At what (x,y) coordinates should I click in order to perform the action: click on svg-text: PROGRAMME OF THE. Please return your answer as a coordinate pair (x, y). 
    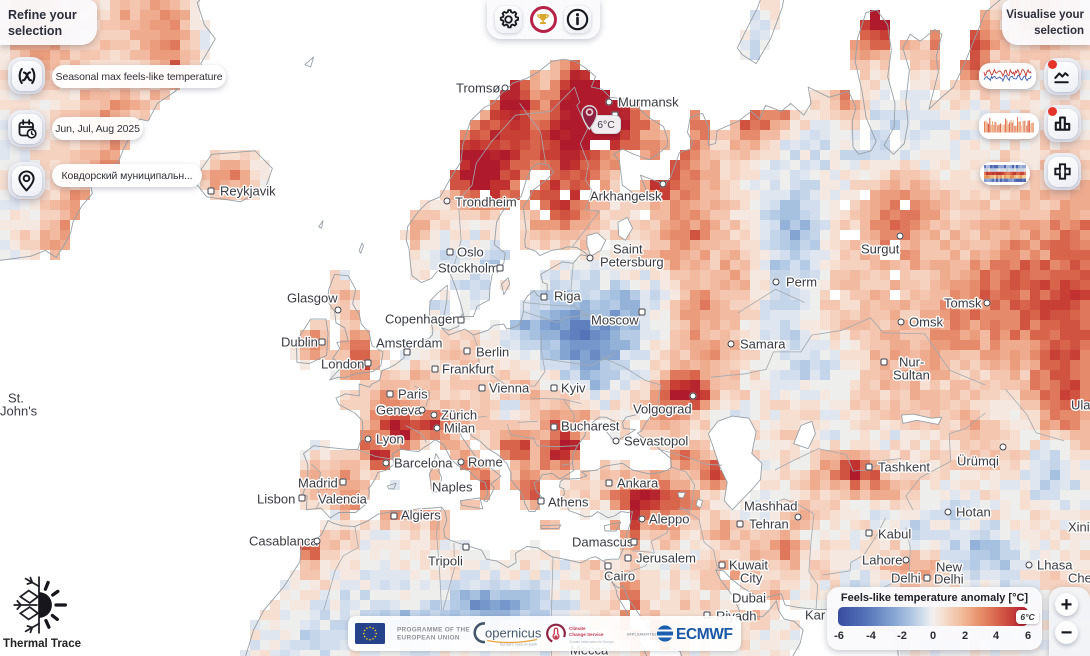
    Looking at the image, I should click on (433, 630).